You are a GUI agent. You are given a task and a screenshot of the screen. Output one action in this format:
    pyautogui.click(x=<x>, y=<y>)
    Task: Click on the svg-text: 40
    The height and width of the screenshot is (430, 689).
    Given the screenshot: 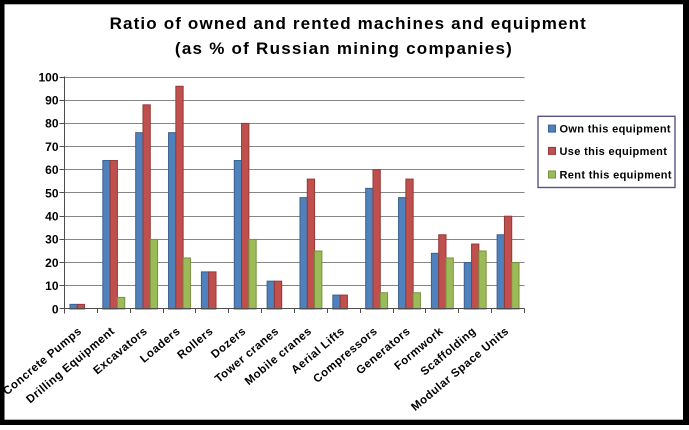 What is the action you would take?
    pyautogui.click(x=52, y=217)
    